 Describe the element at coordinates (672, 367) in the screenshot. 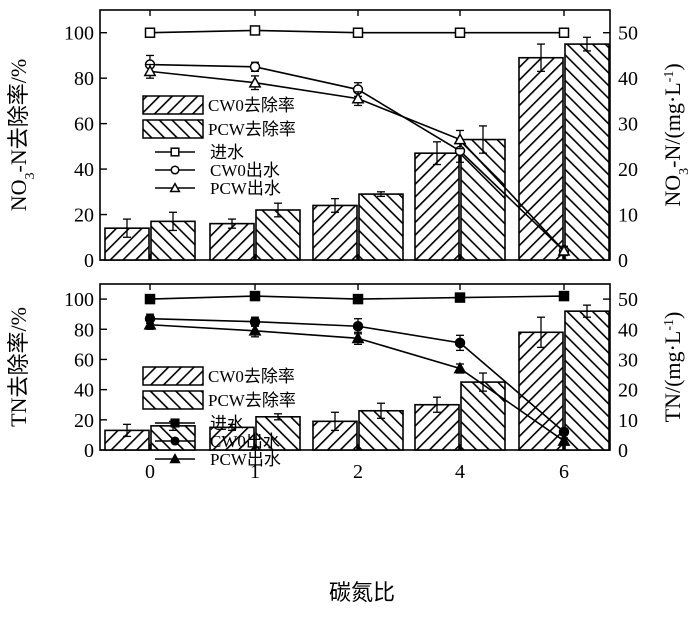

I see `y2-axis-title: TN/(mg·L-1)` at that location.